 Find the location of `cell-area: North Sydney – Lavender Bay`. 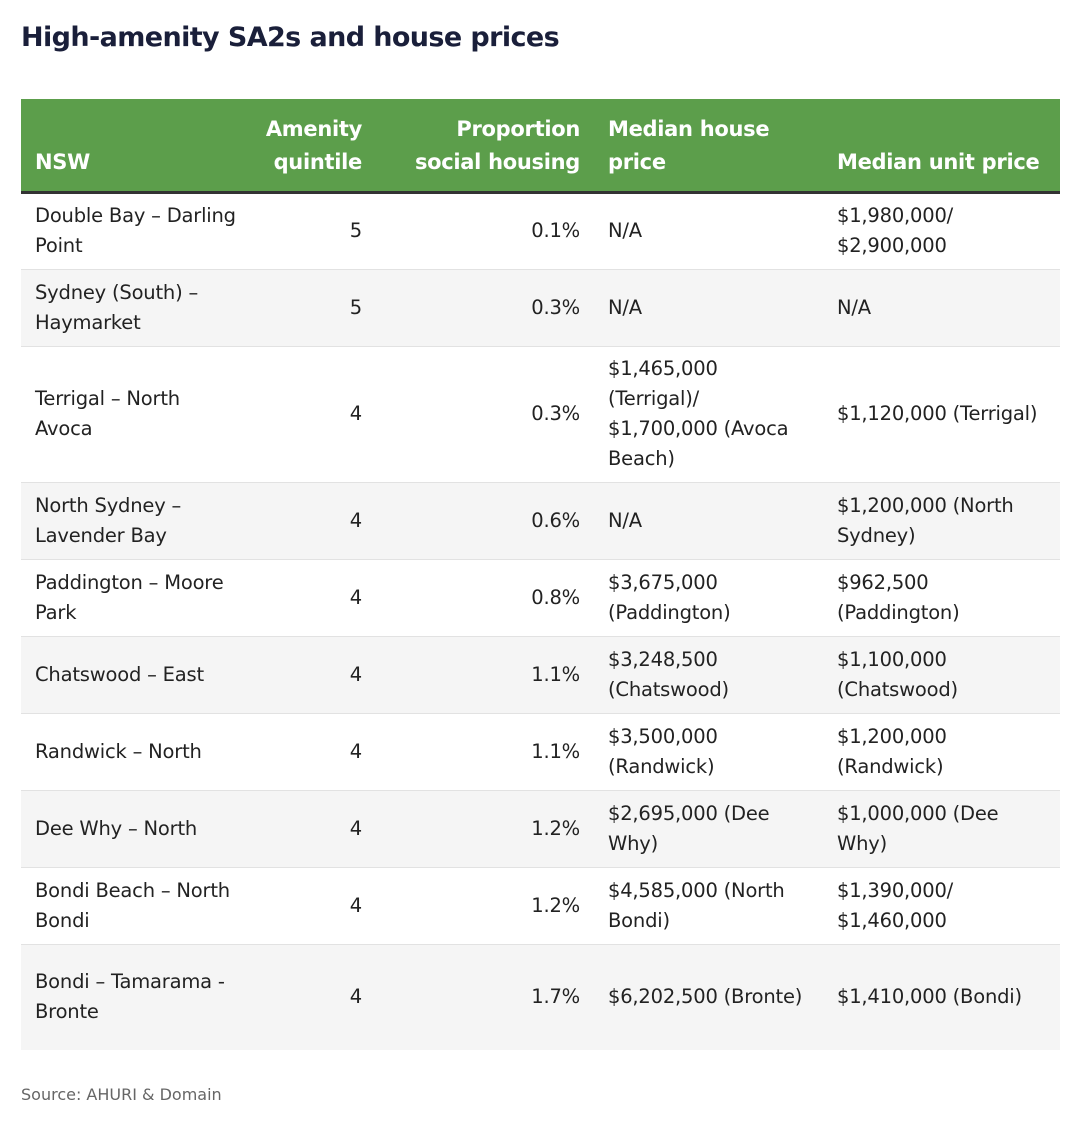

cell-area: North Sydney – Lavender Bay is located at coordinates (136, 521).